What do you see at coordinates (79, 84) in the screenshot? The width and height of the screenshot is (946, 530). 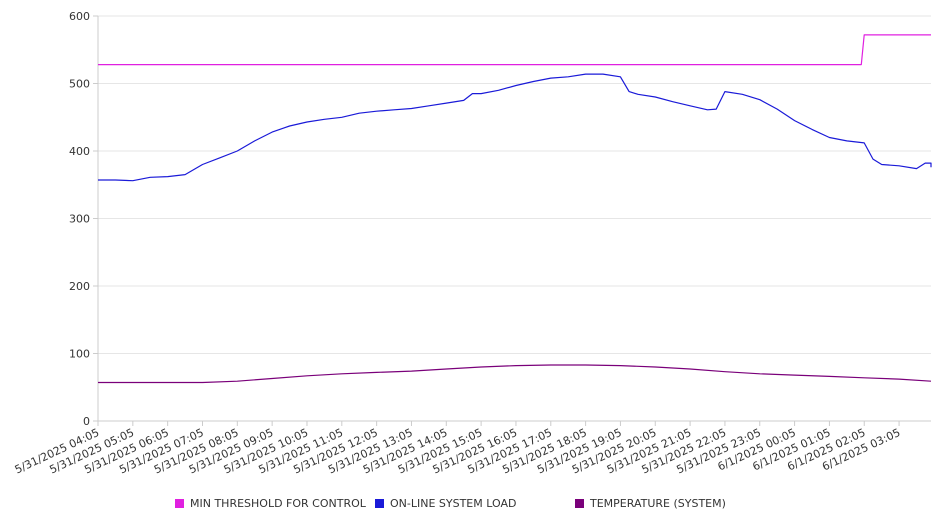 I see `y-tick-label: 500` at bounding box center [79, 84].